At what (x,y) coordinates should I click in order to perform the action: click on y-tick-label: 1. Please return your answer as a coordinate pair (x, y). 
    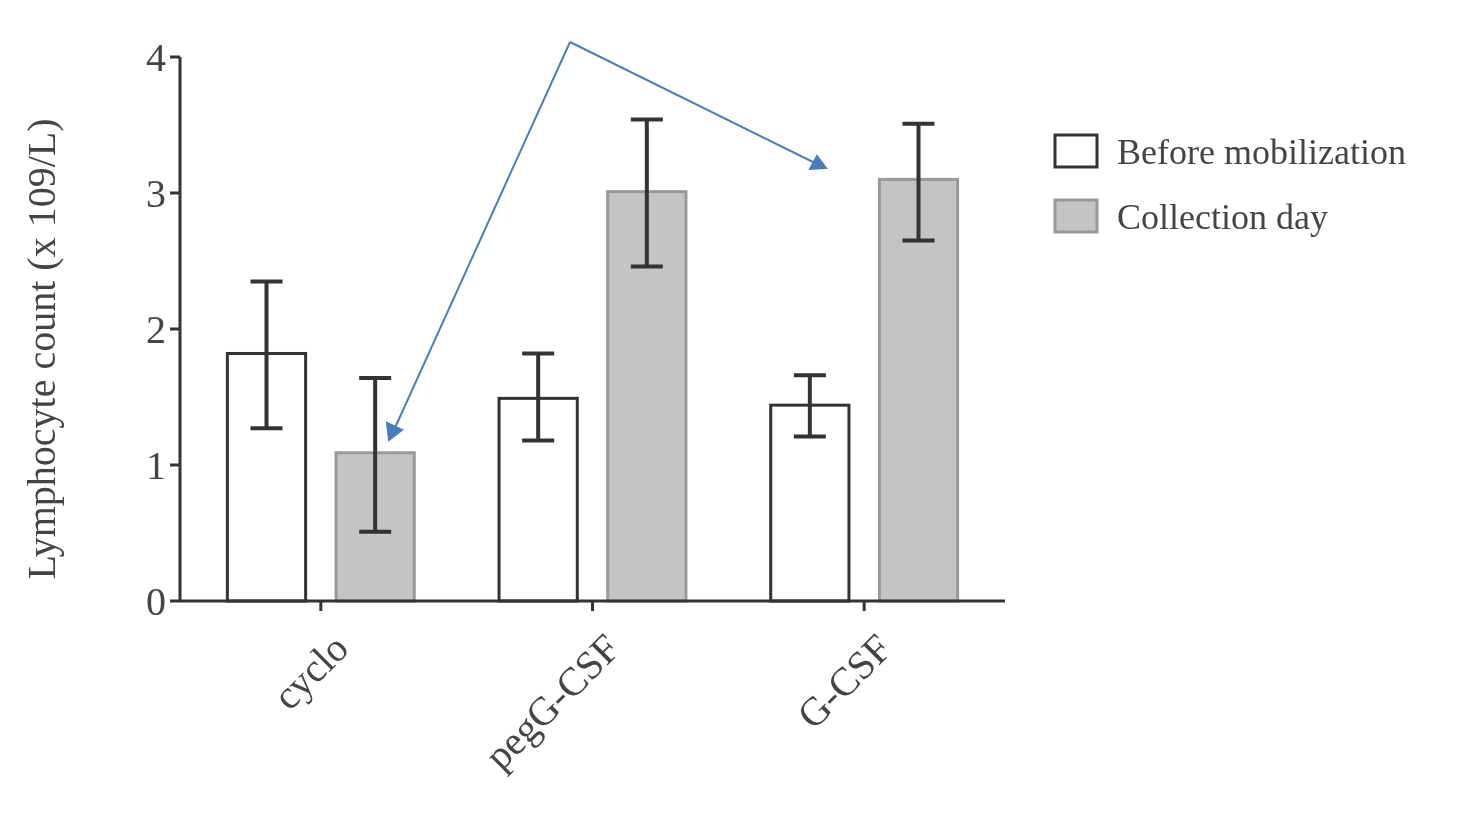
    Looking at the image, I should click on (156, 465).